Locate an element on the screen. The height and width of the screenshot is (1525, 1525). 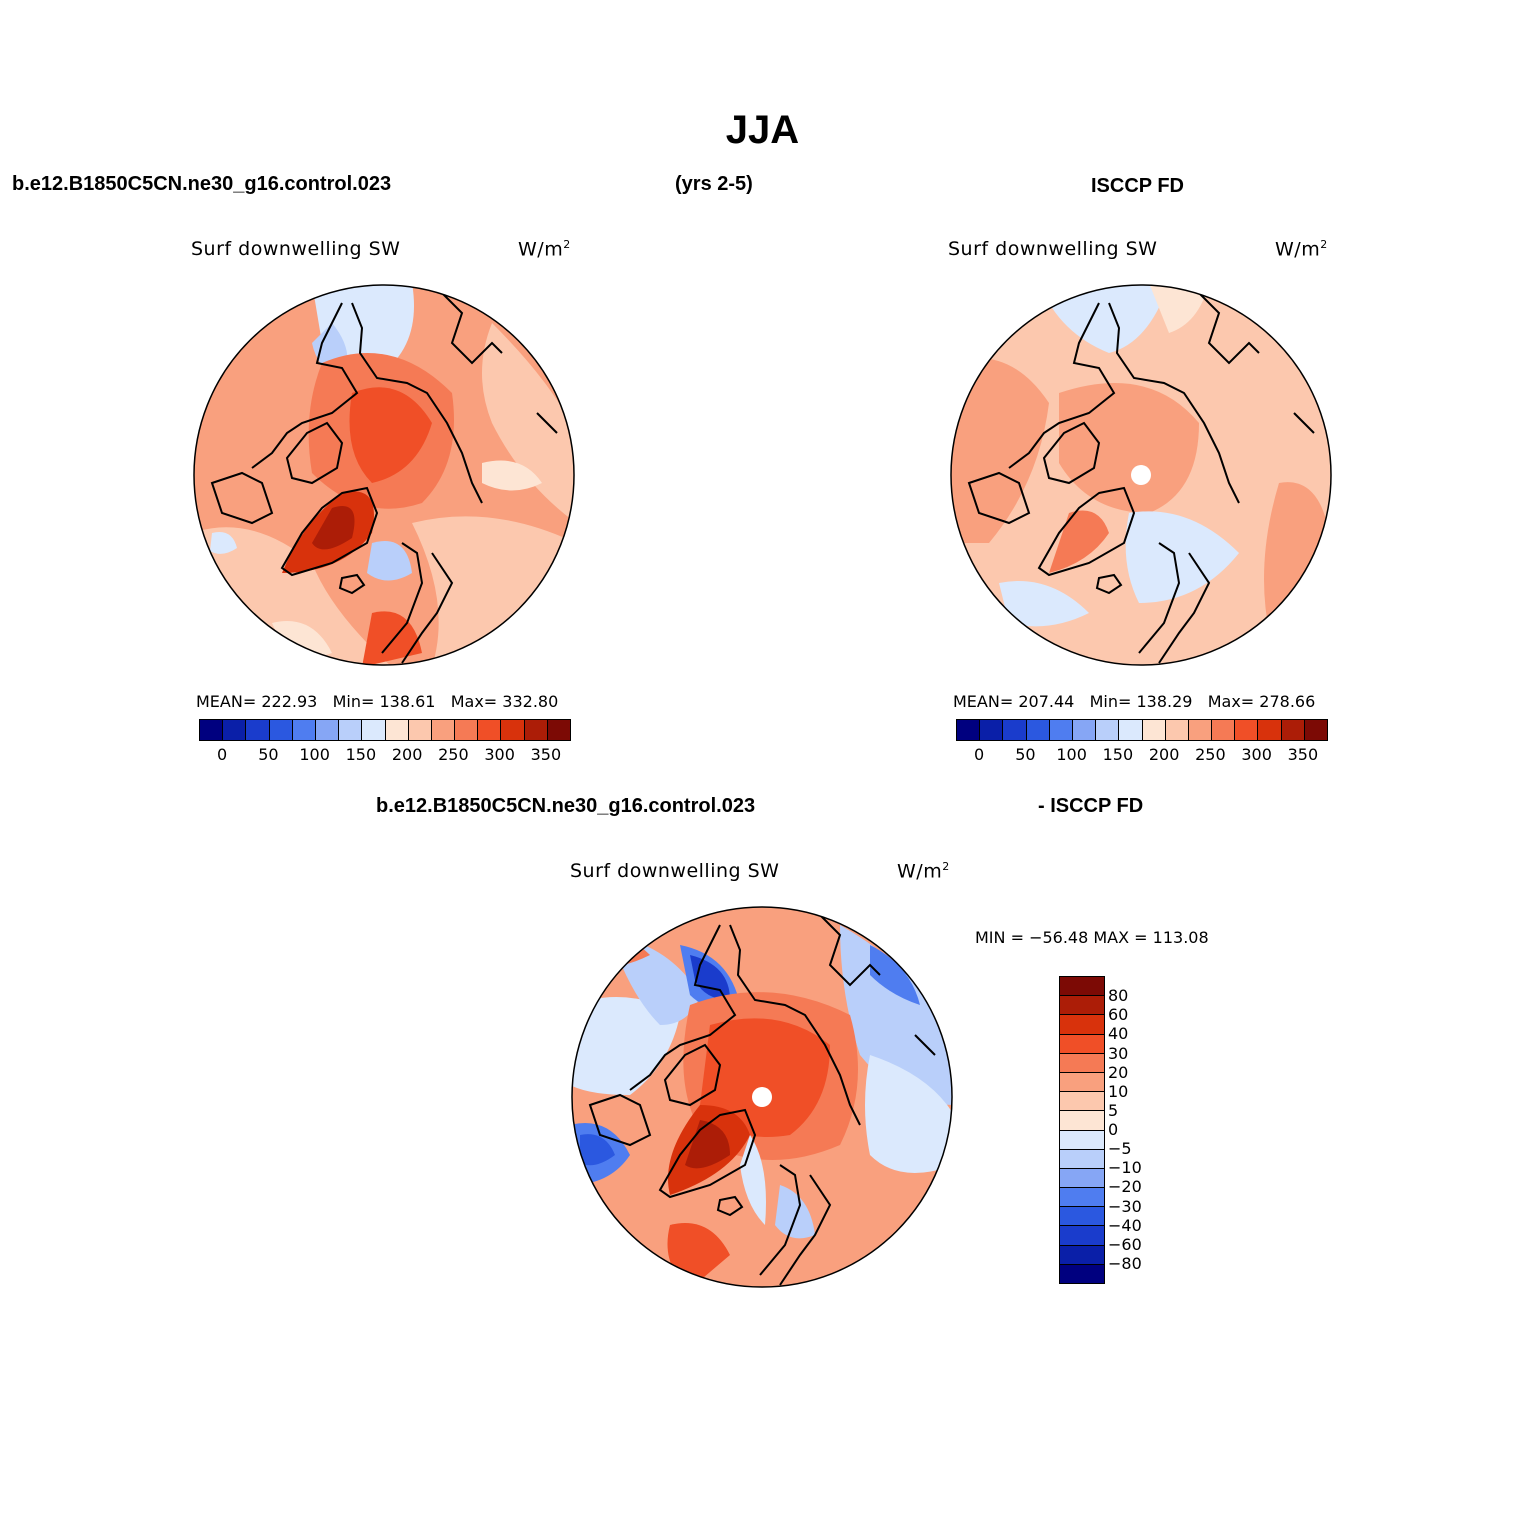
colorbar-tick-label: 30 is located at coordinates (1118, 1053).